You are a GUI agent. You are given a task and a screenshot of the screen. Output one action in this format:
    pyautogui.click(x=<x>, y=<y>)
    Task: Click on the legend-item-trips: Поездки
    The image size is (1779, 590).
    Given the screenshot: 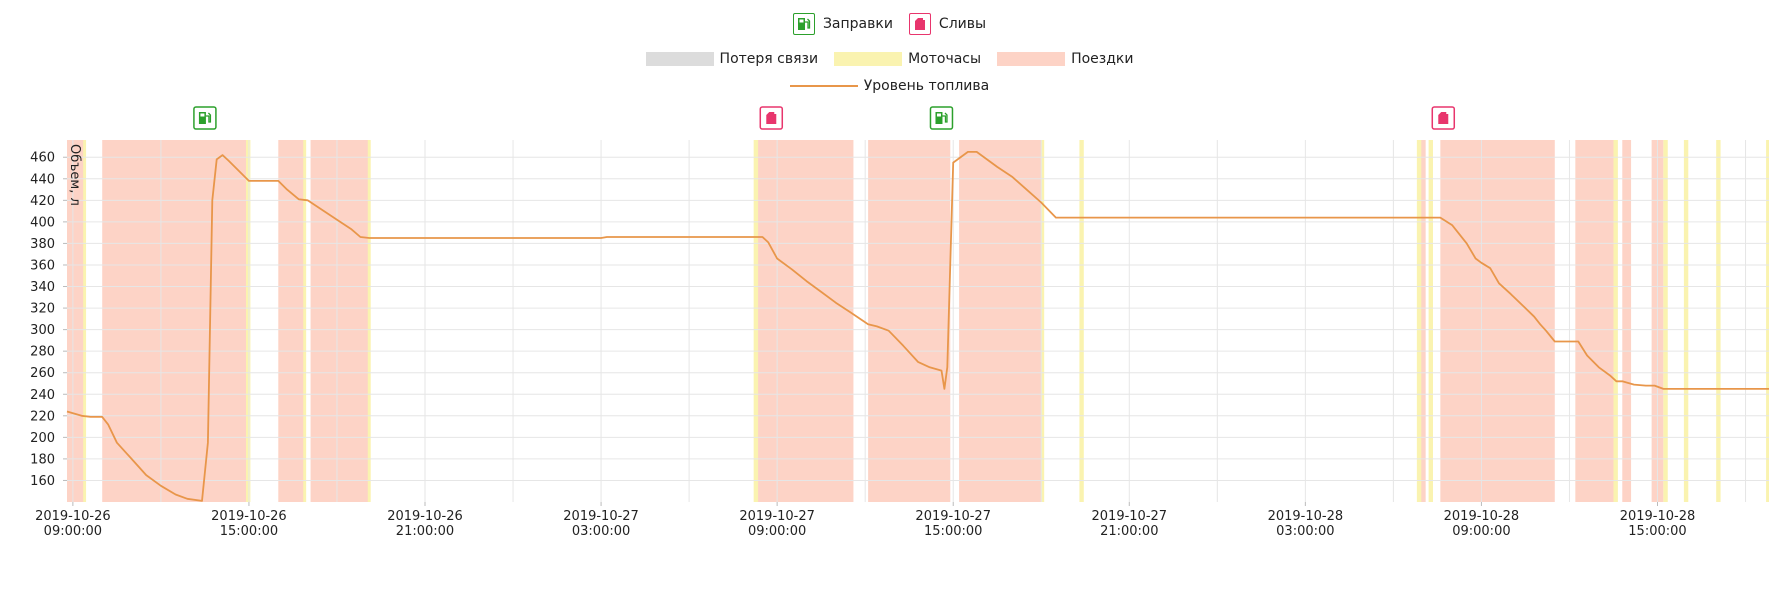 What is the action you would take?
    pyautogui.click(x=1065, y=59)
    